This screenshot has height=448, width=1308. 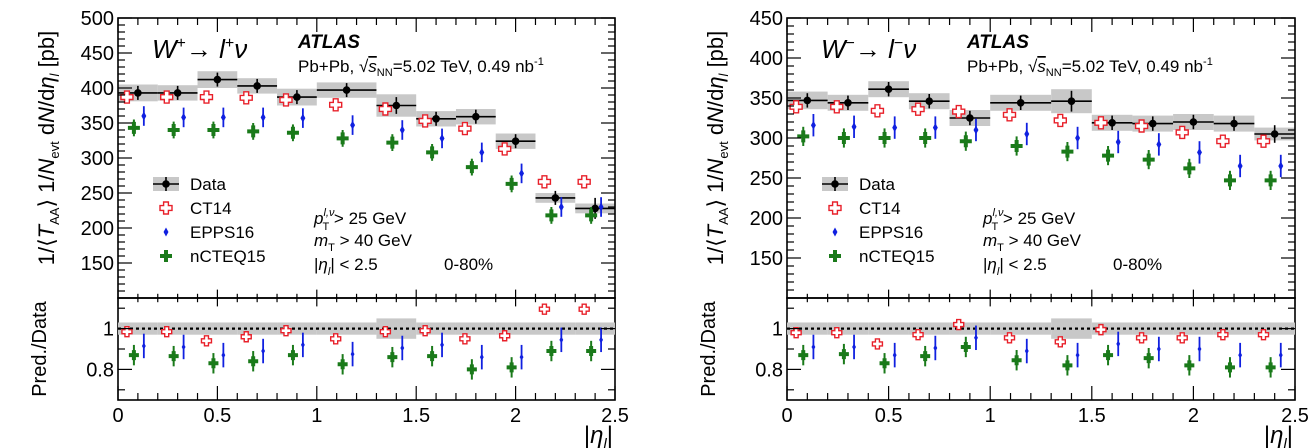 What do you see at coordinates (48, 148) in the screenshot?
I see `y-axis-label-text: 1/⟨TAA⟩ 1/Nevt dN/dηl [pb]` at bounding box center [48, 148].